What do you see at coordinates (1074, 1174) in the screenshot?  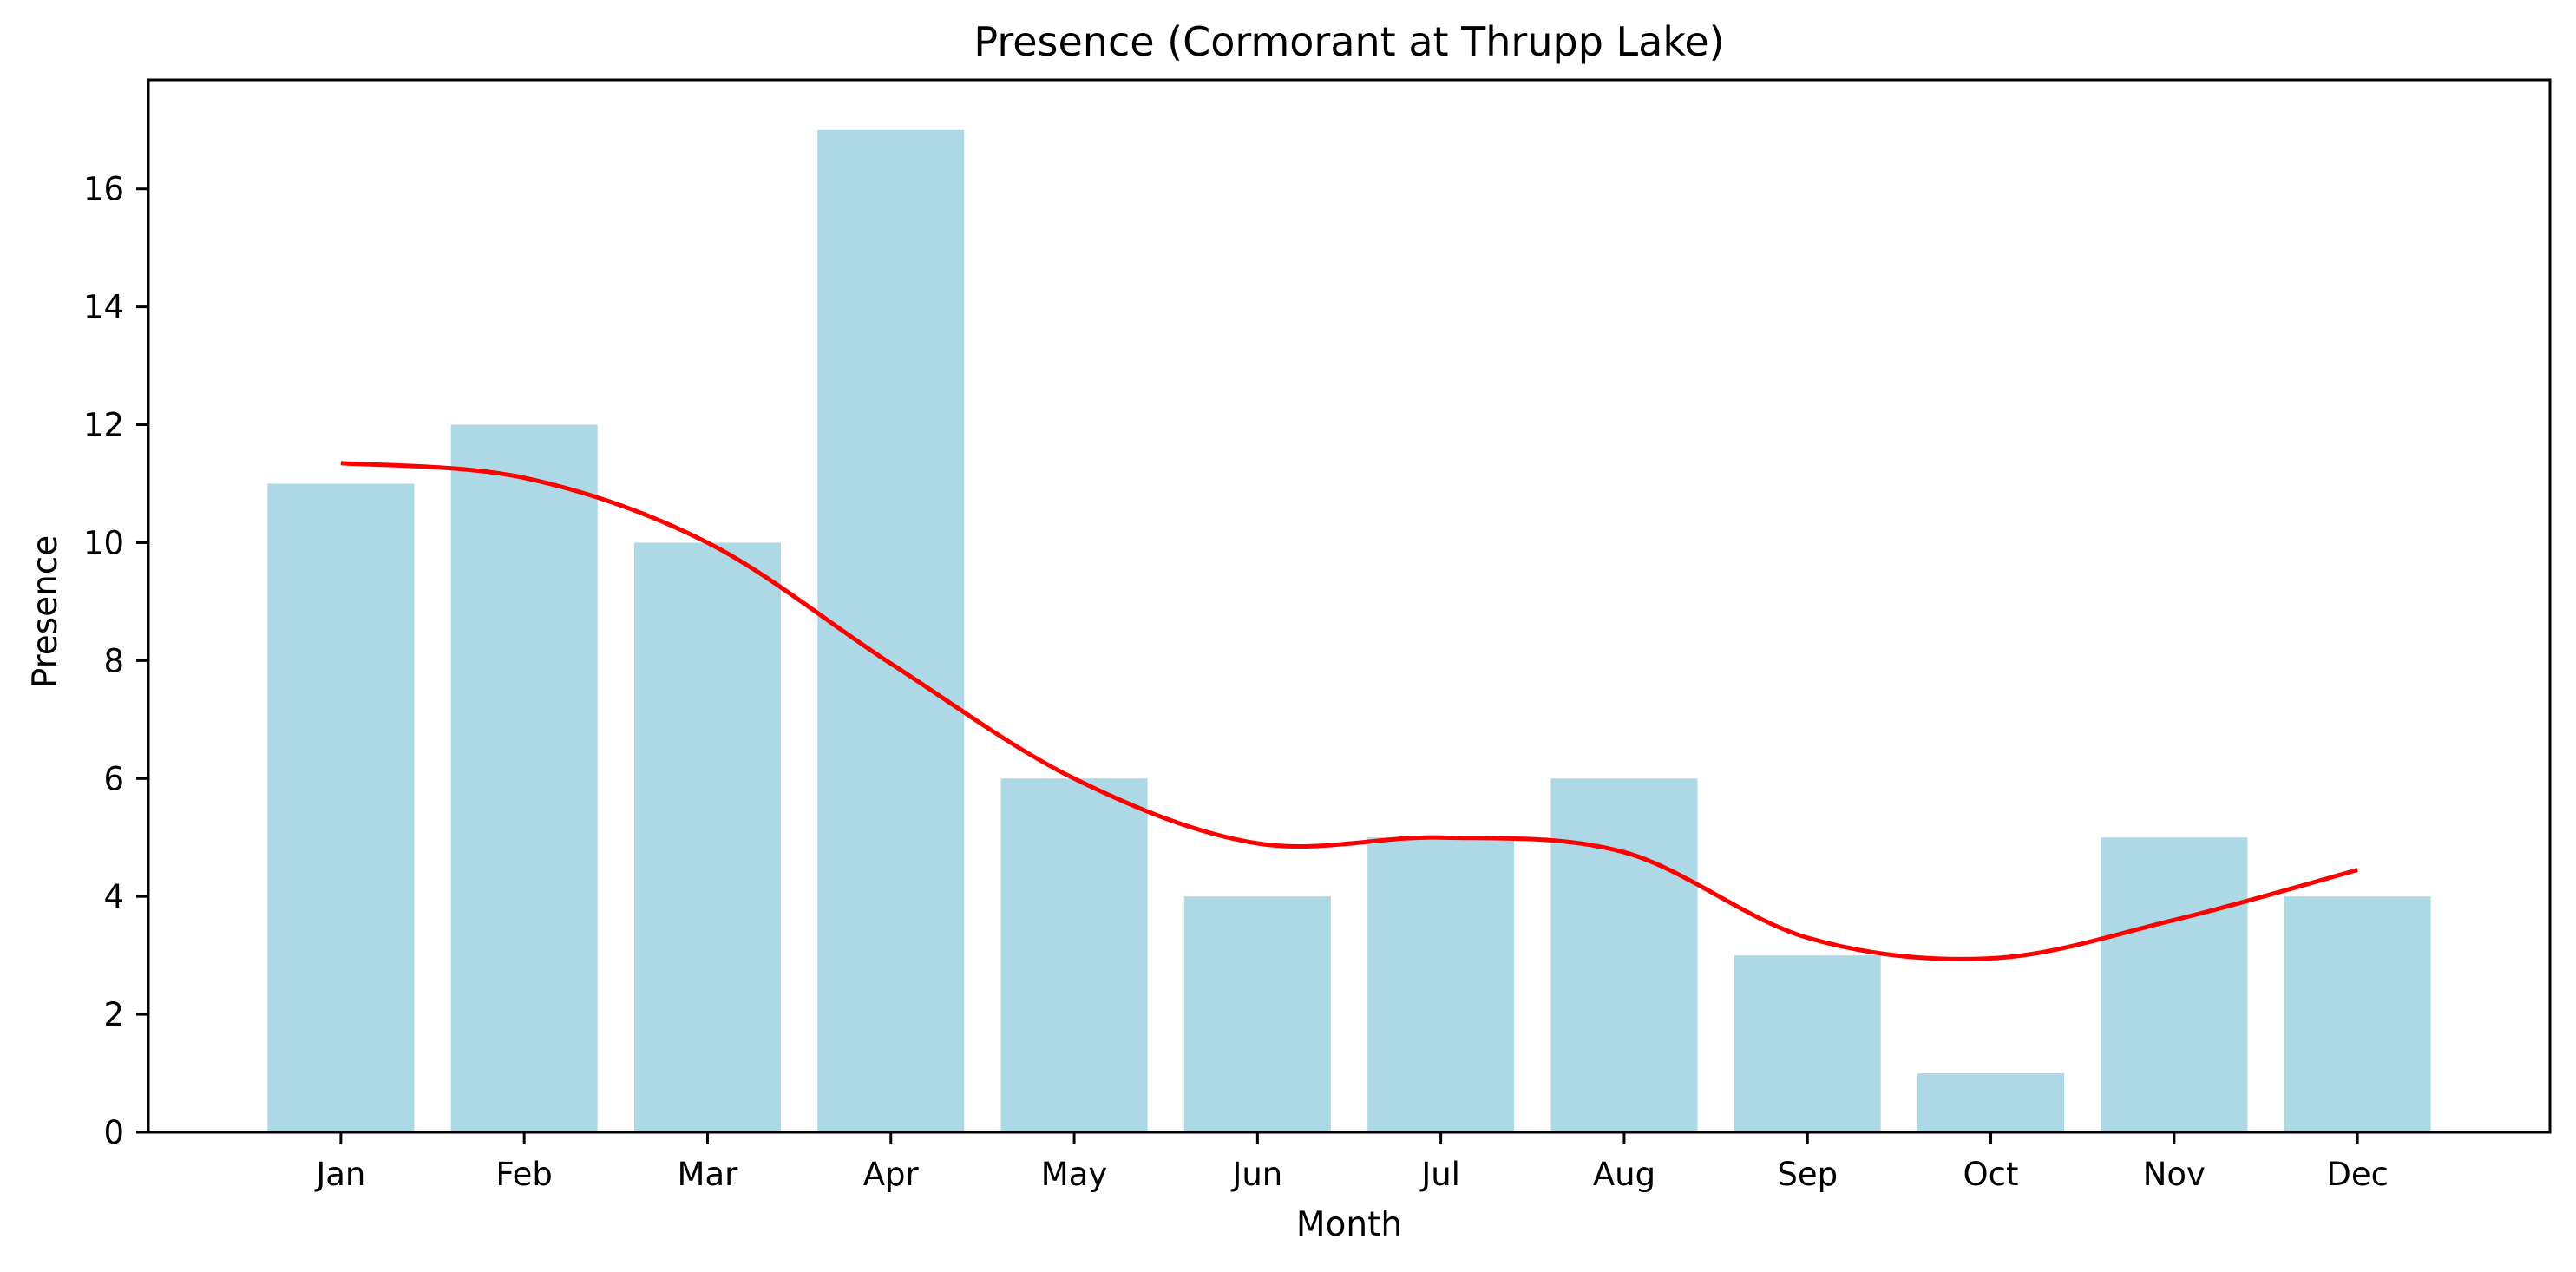 I see `x-tick-label: May` at bounding box center [1074, 1174].